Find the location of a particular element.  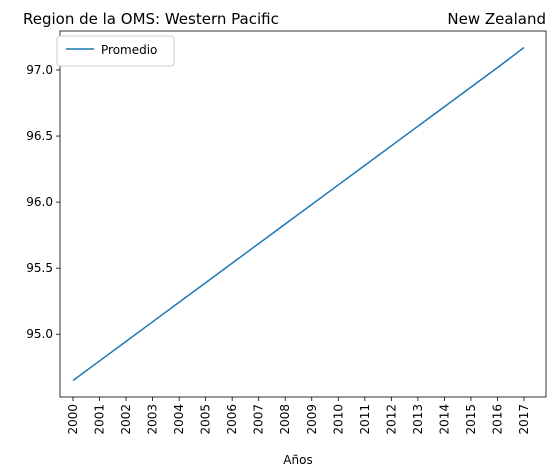

chart-title-left: Region de la OMS: Western Pacific is located at coordinates (151, 19).